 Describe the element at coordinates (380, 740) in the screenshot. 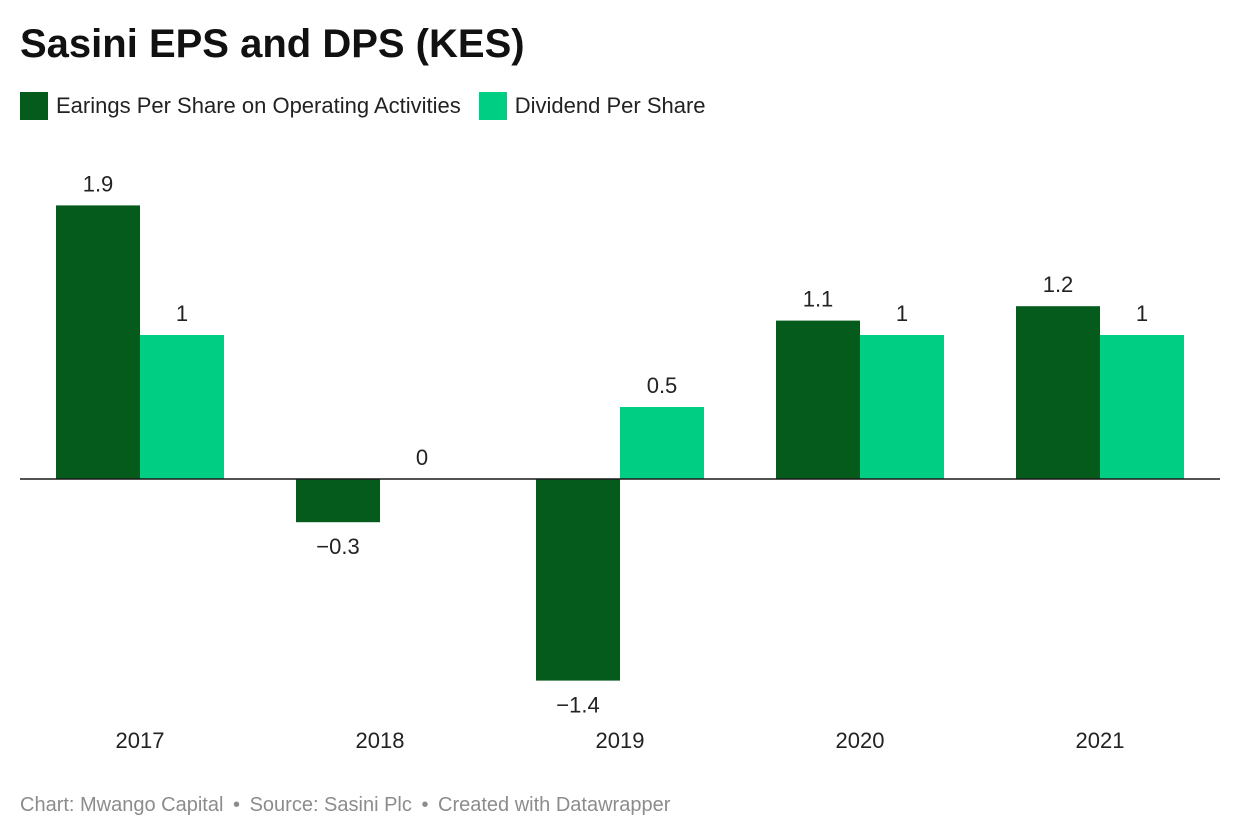

I see `x-tick-label-2018: 2018` at that location.